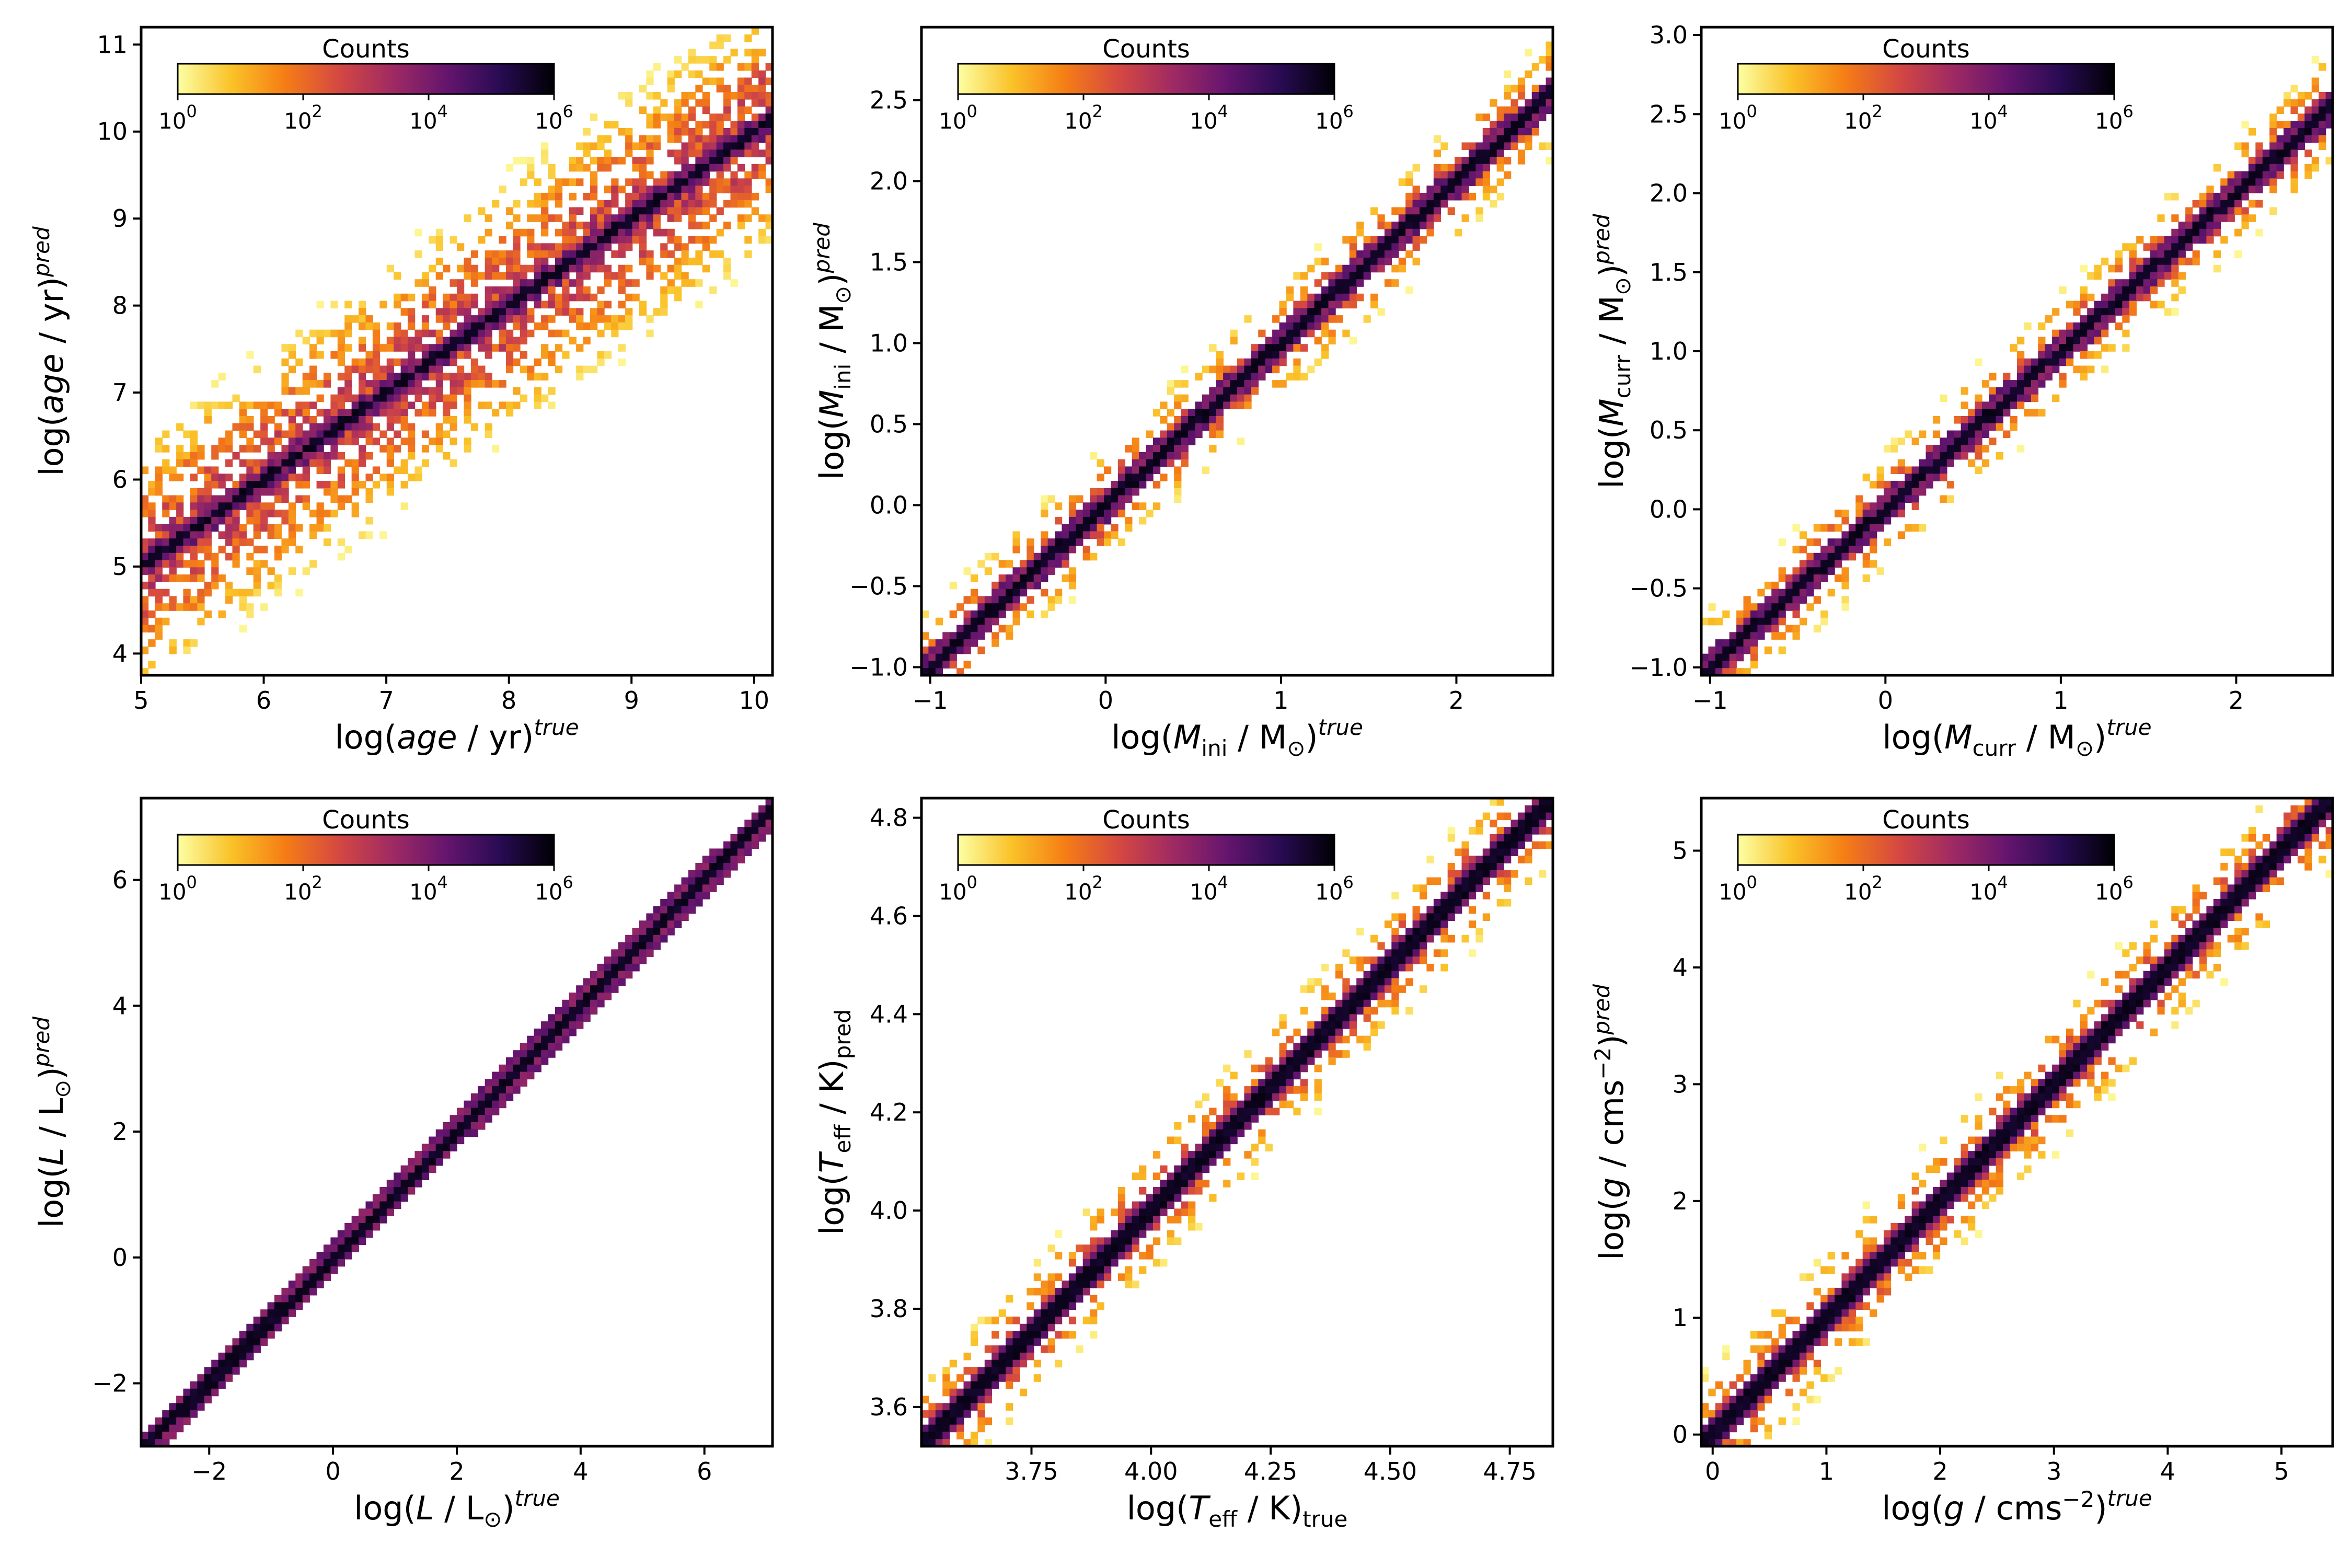  I want to click on y-tick-label: 1.0, so click(1669, 351).